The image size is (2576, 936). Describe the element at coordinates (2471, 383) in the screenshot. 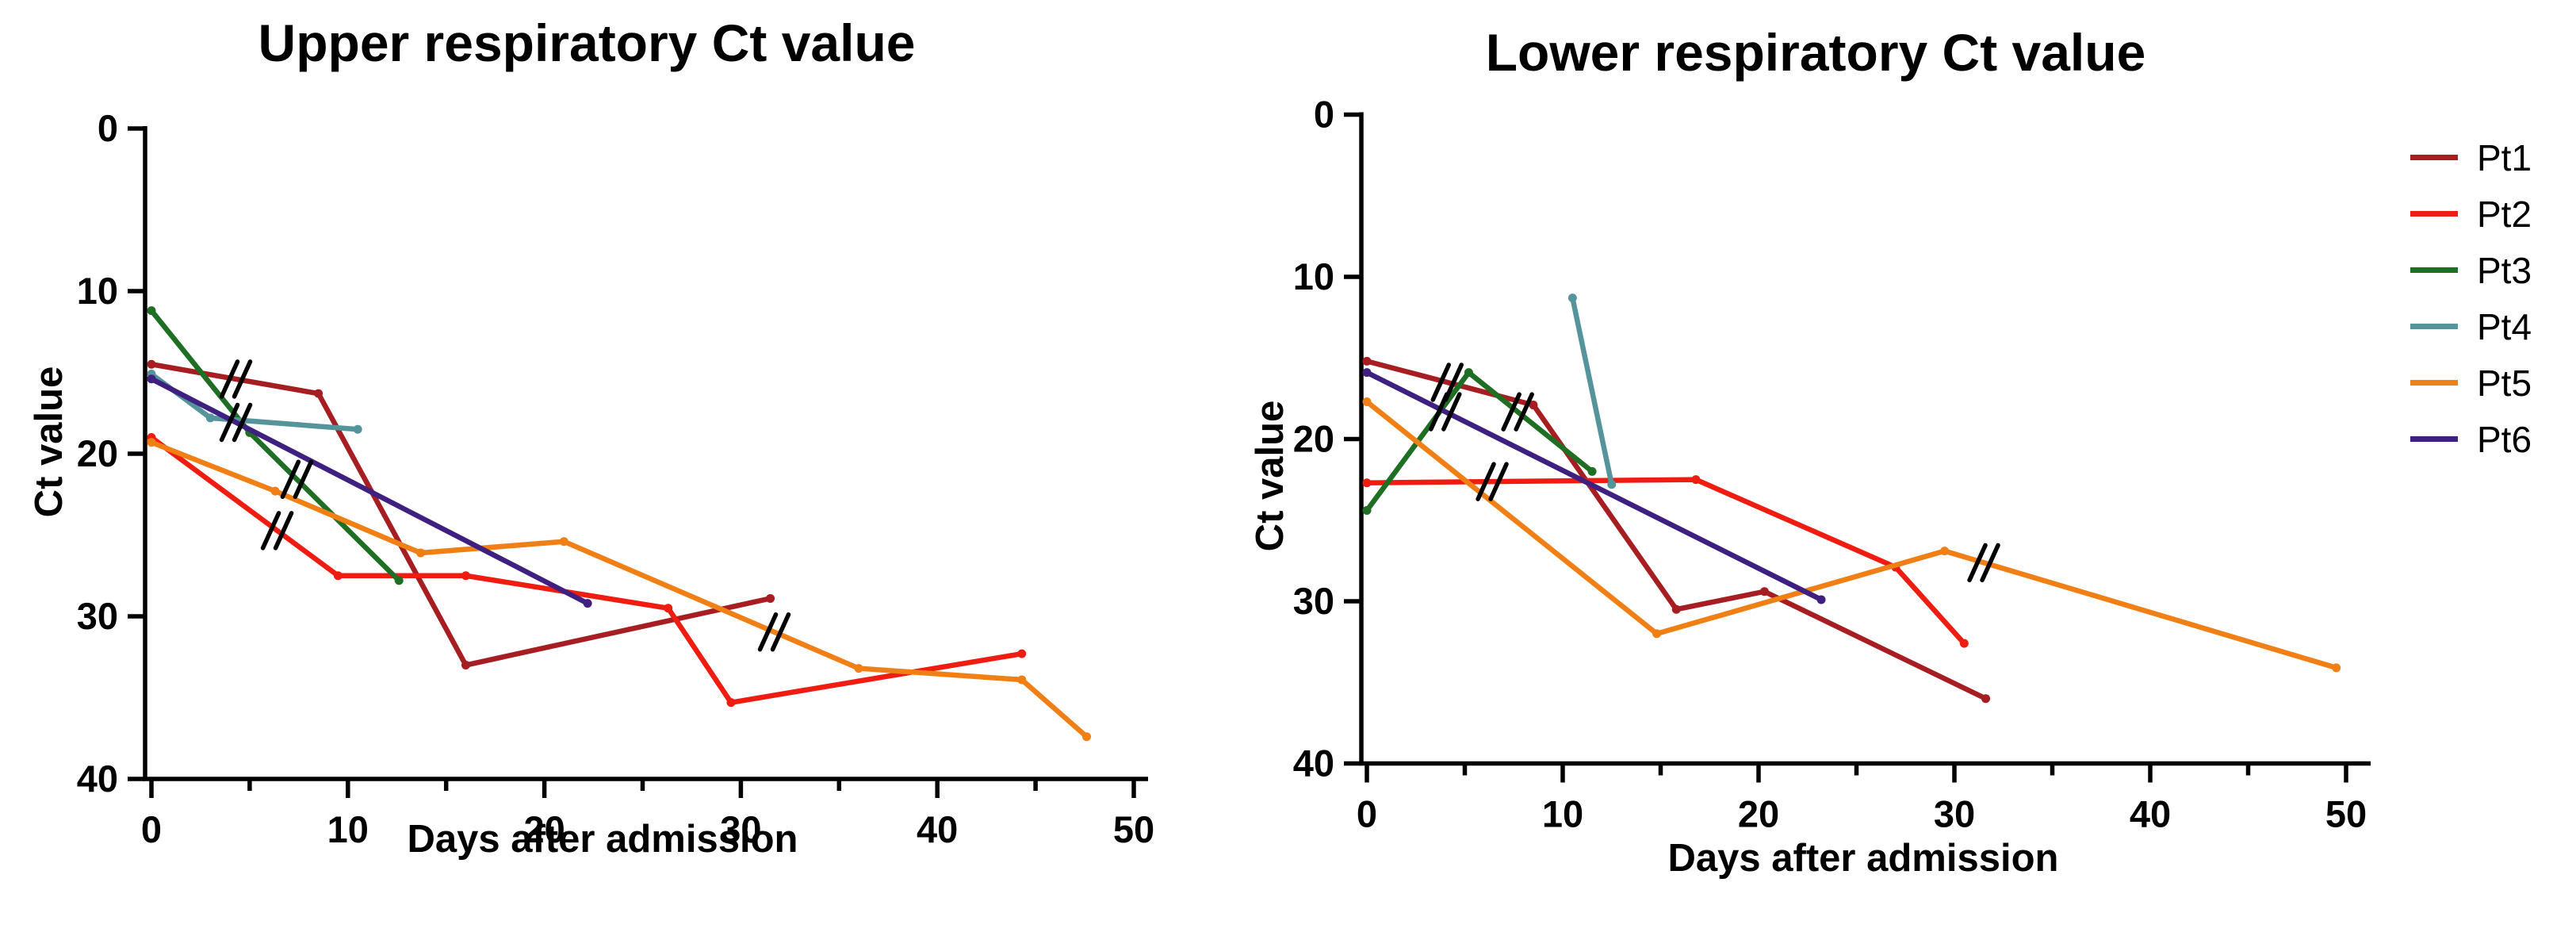

I see `legend-item-pt5: Pt5` at that location.